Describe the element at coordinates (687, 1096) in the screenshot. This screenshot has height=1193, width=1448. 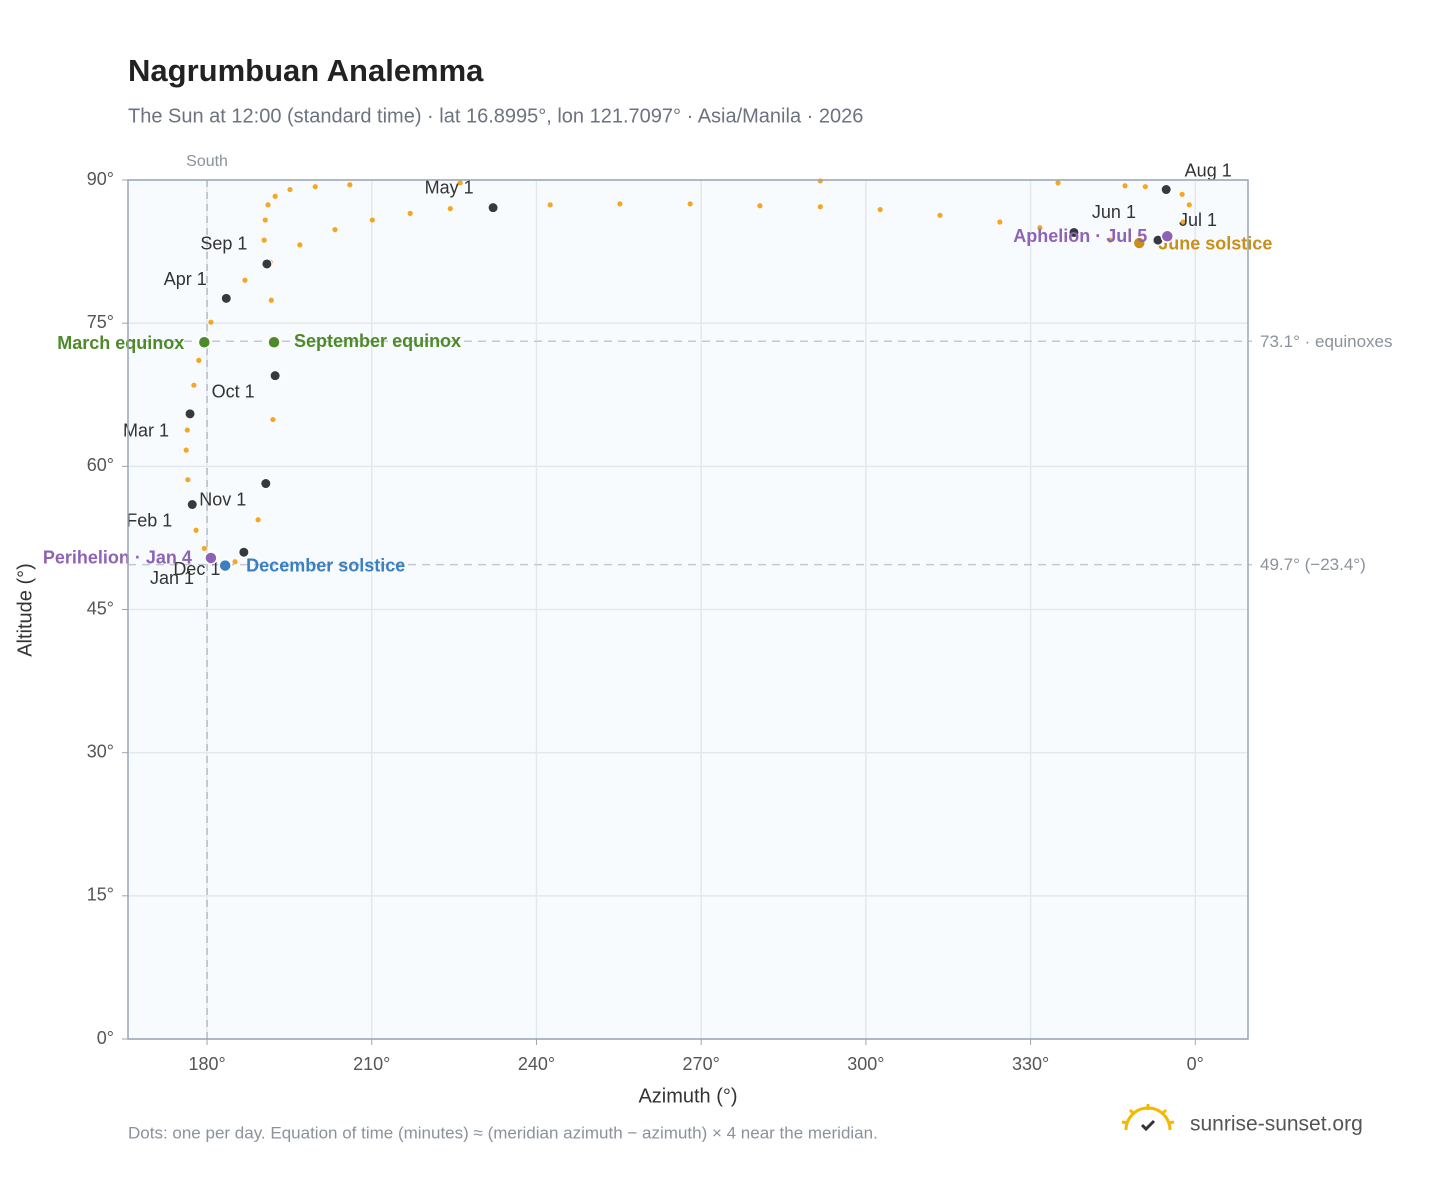
I see `x-axis-label: Azimuth (°)` at that location.